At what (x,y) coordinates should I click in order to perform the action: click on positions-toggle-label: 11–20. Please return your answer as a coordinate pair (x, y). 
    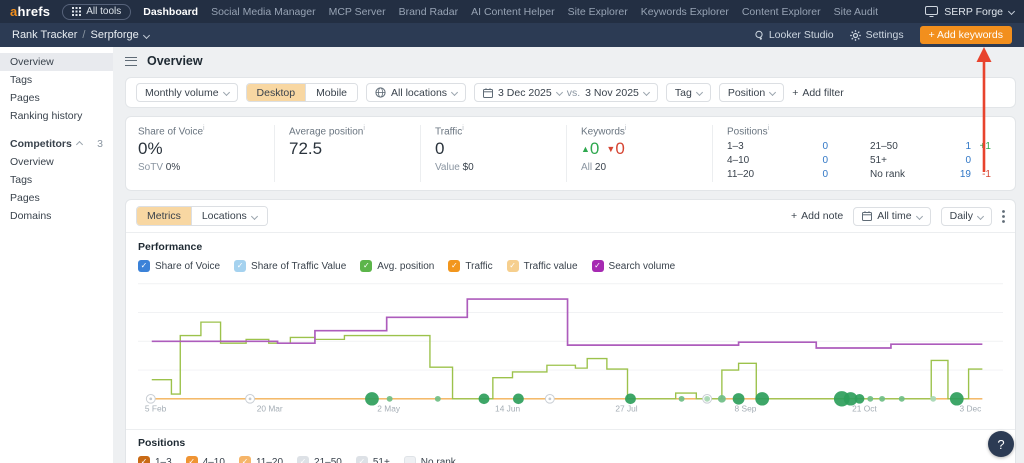
    Looking at the image, I should click on (269, 459).